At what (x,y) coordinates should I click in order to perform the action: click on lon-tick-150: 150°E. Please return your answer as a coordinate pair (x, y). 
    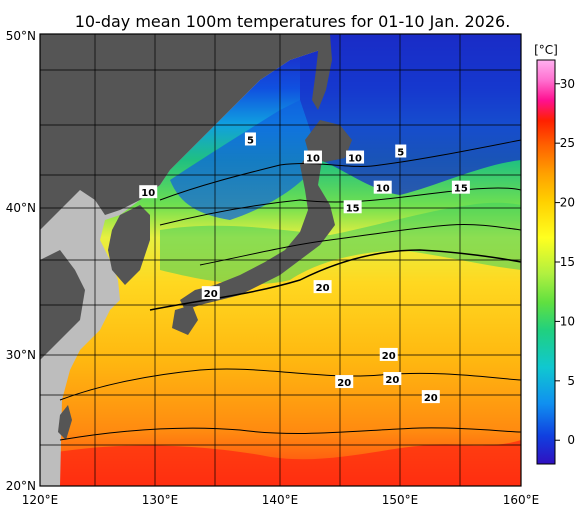
    Looking at the image, I should click on (400, 500).